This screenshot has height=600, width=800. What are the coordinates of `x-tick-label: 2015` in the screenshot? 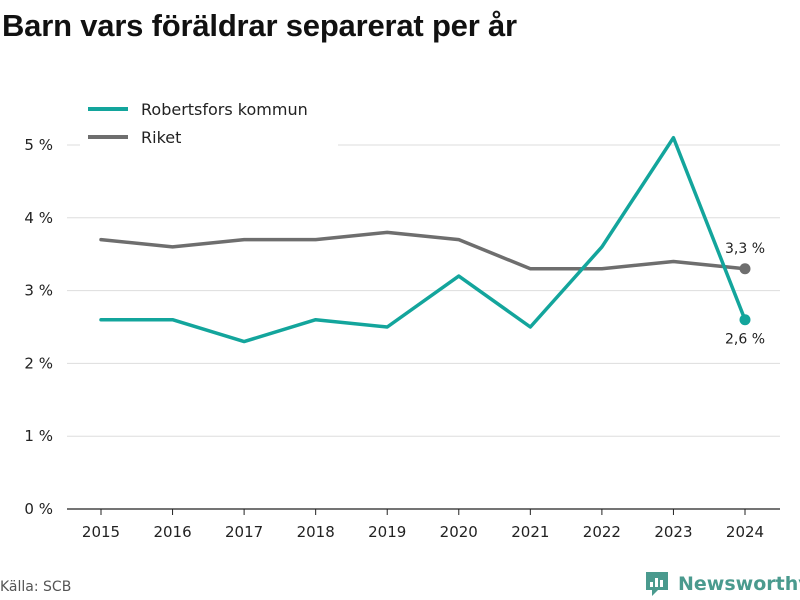 It's located at (101, 532).